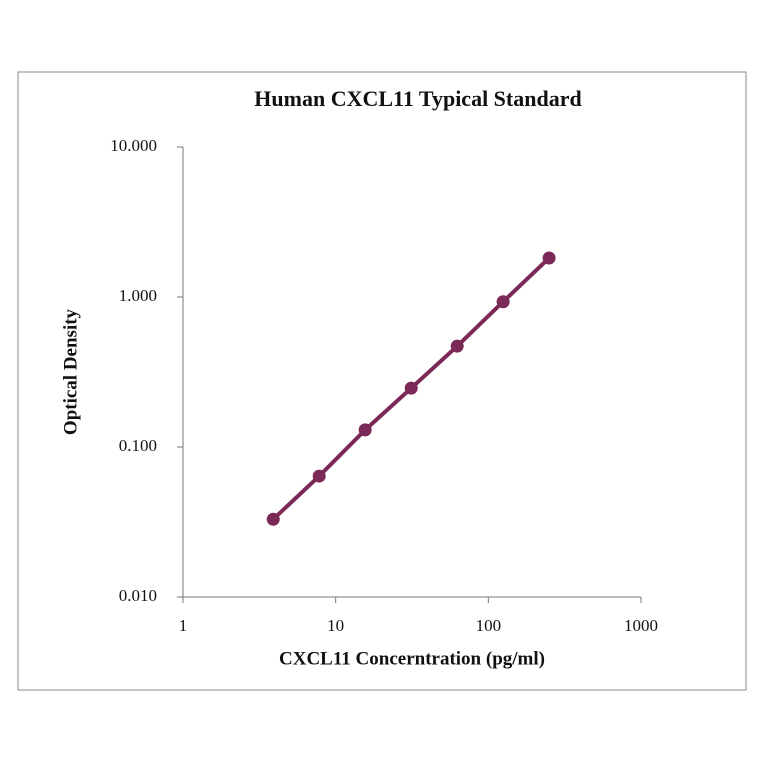 The width and height of the screenshot is (764, 764). What do you see at coordinates (138, 595) in the screenshot?
I see `y-tick-label: 0.010` at bounding box center [138, 595].